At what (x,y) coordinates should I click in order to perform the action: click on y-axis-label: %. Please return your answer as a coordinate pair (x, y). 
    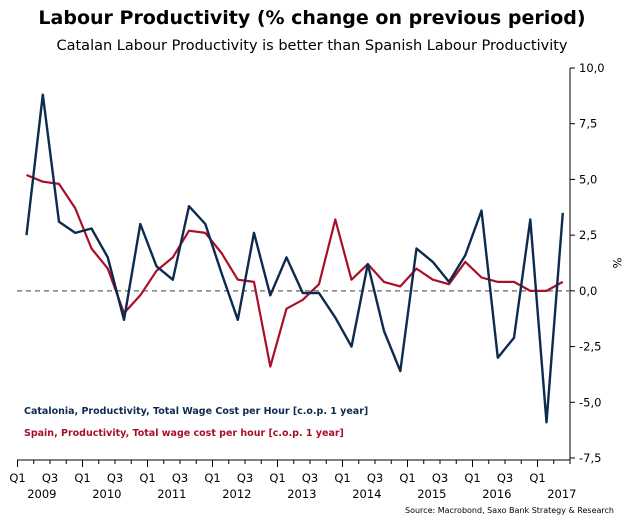
    Looking at the image, I should click on (617, 263).